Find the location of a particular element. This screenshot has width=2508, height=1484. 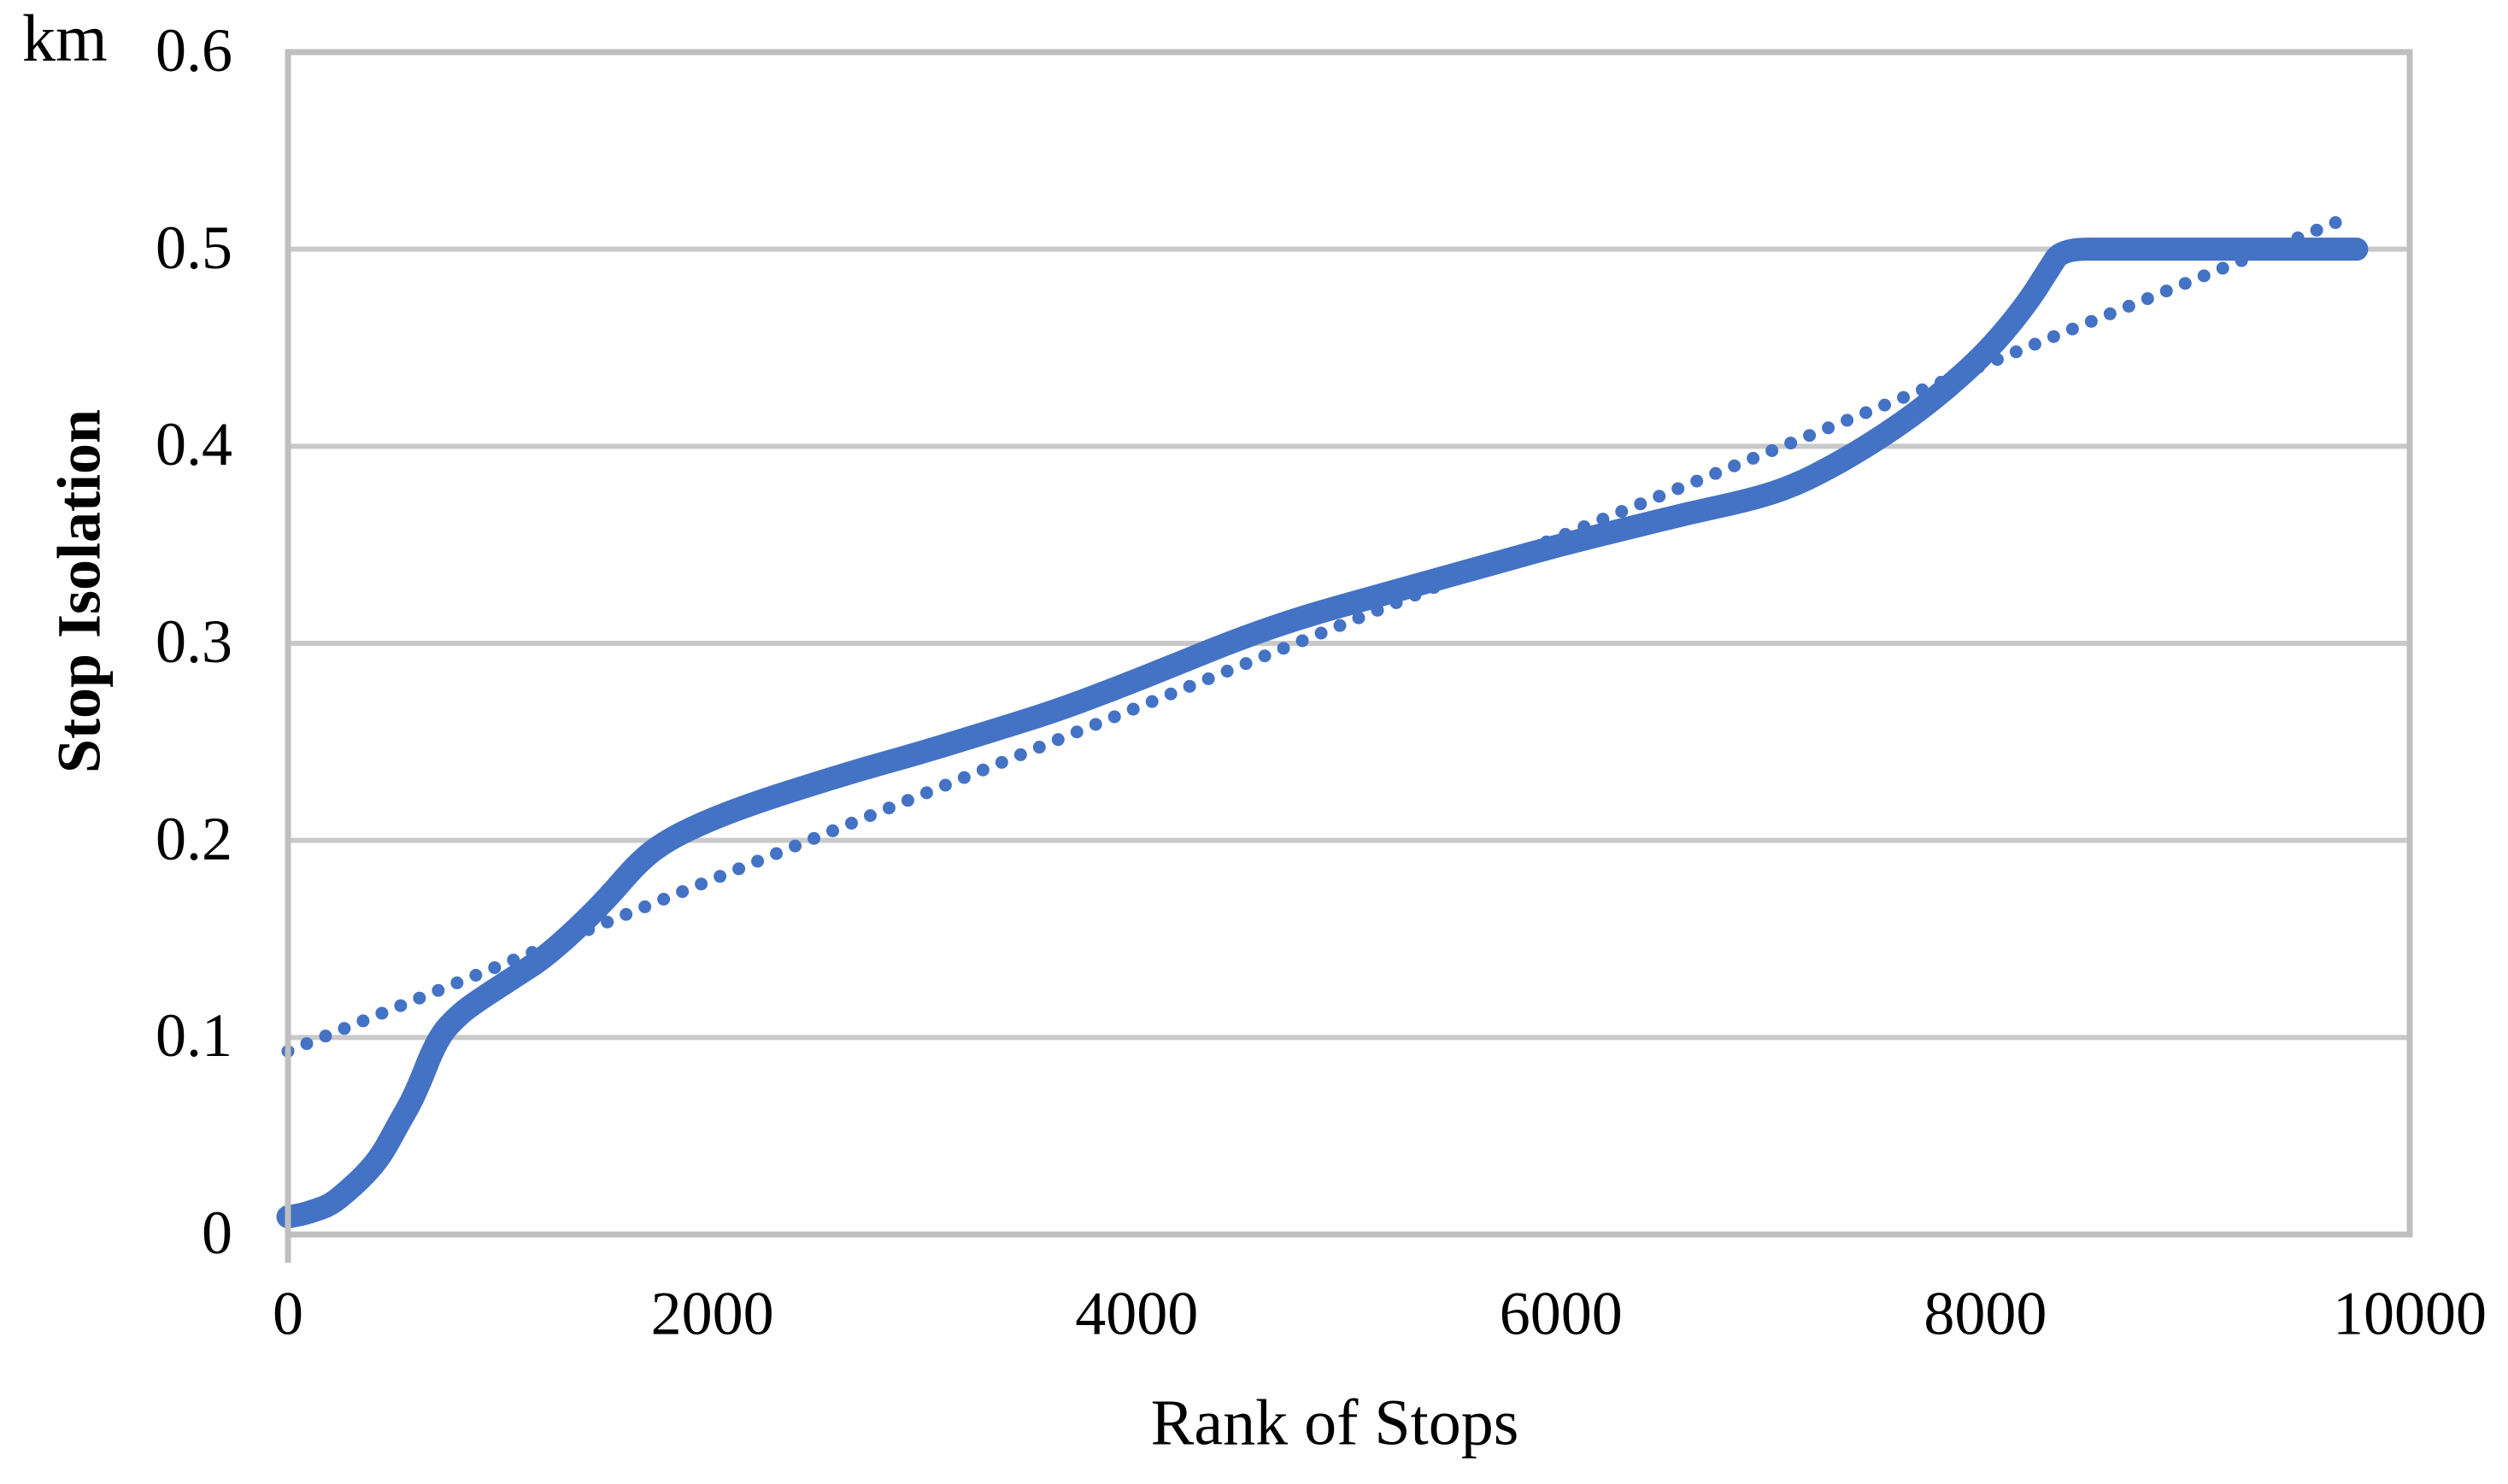

x-tick-label: 6000 is located at coordinates (1561, 1313).